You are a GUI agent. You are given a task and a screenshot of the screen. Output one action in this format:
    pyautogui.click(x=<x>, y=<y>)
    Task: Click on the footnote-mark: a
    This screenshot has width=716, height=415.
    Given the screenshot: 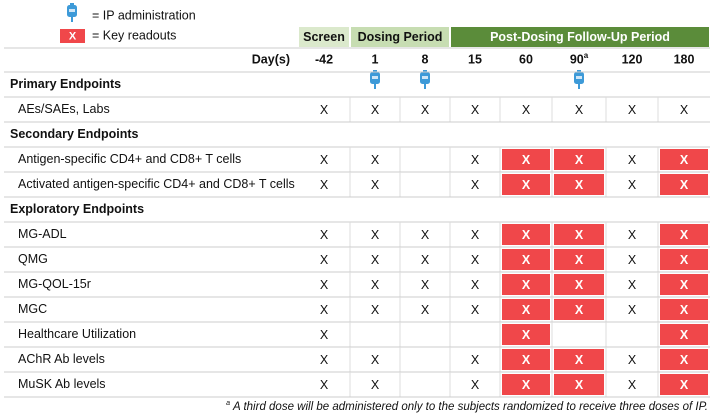 What is the action you would take?
    pyautogui.click(x=228, y=403)
    